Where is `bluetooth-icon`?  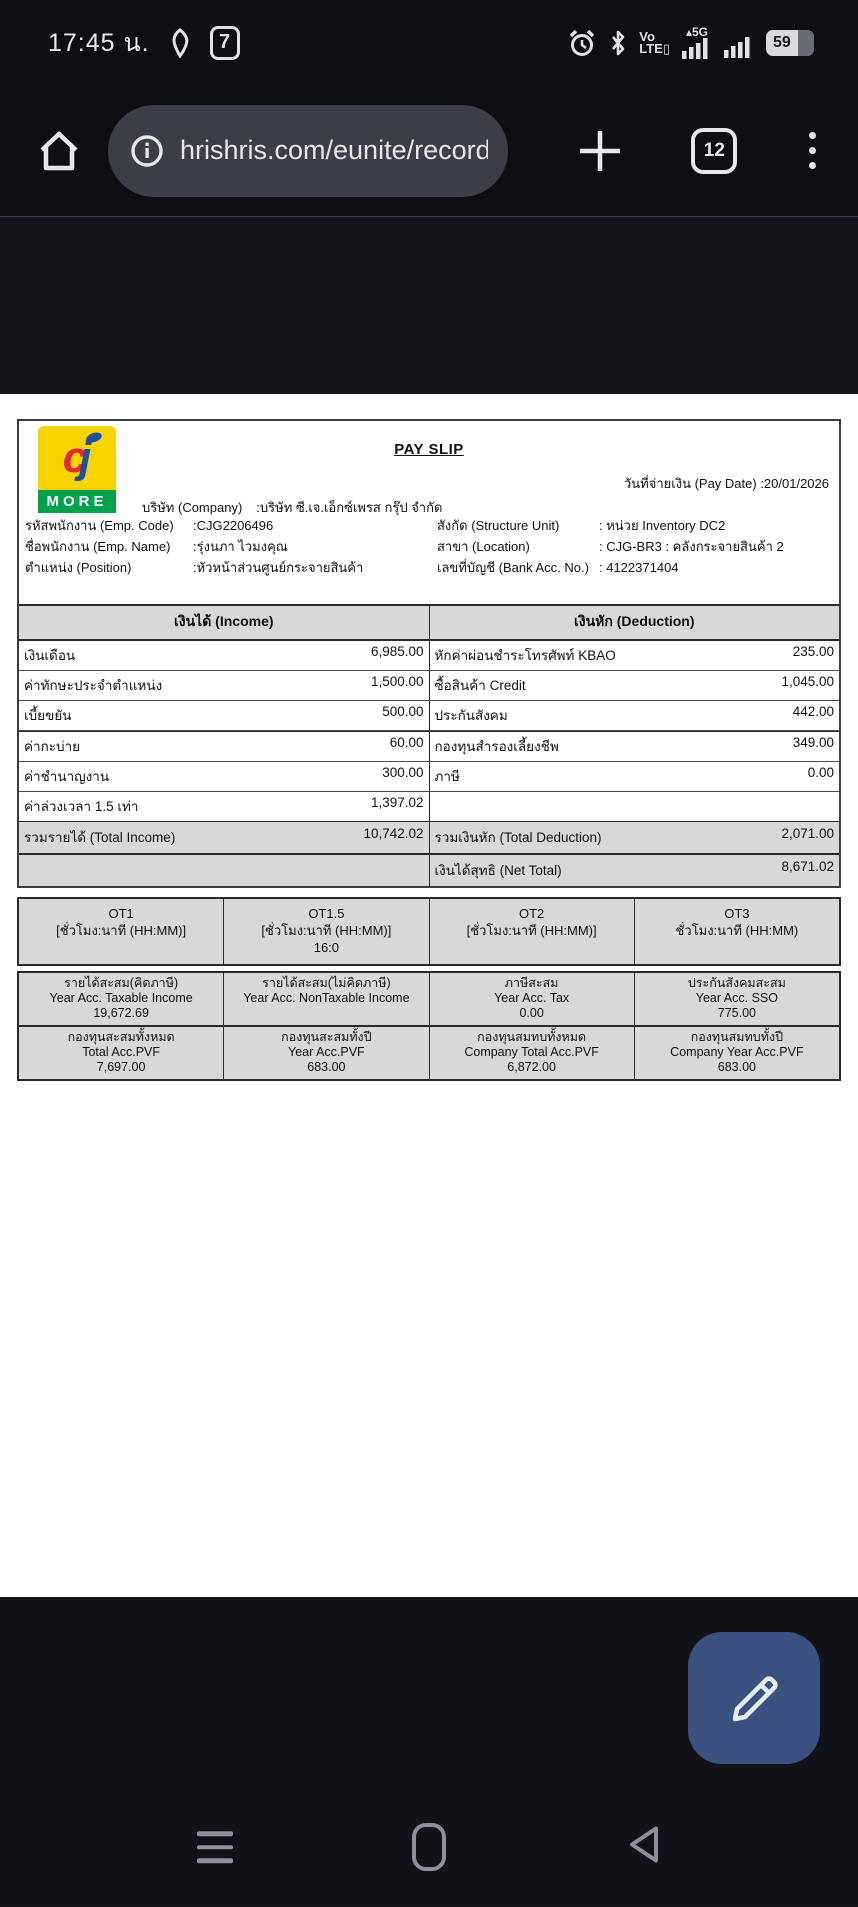
bluetooth-icon is located at coordinates (618, 43).